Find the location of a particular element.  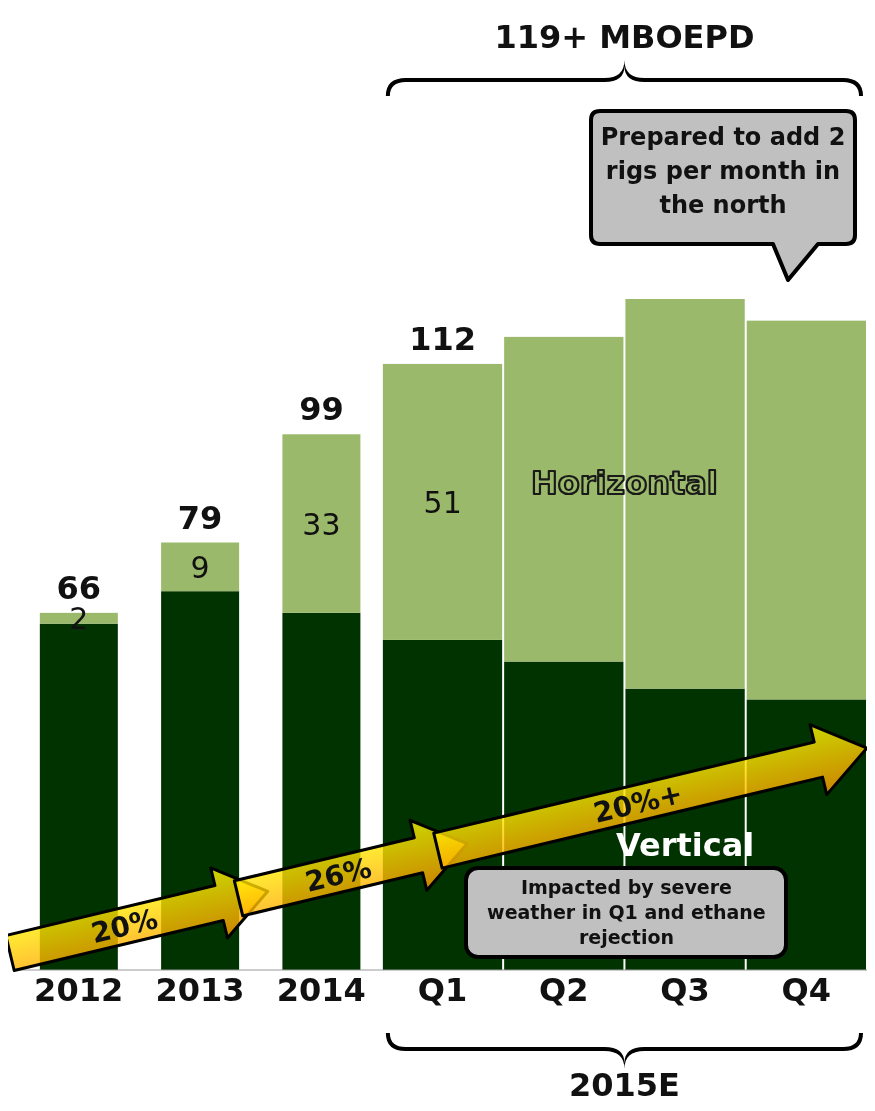

text: 119+ MBOEPD is located at coordinates (624, 37).